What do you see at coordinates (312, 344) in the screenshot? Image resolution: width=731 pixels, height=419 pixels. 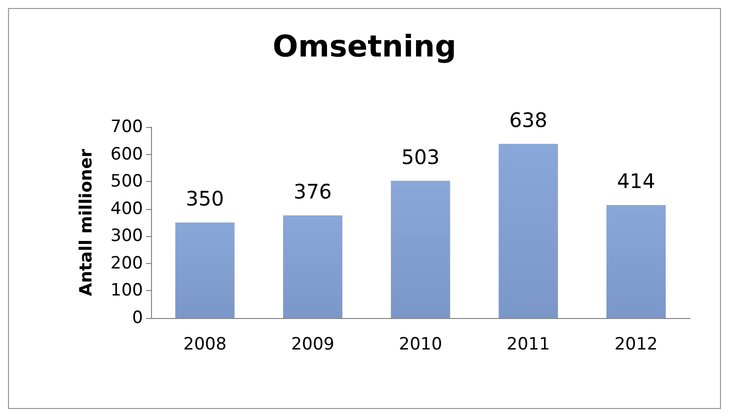 I see `x-tick-label: 2009` at bounding box center [312, 344].